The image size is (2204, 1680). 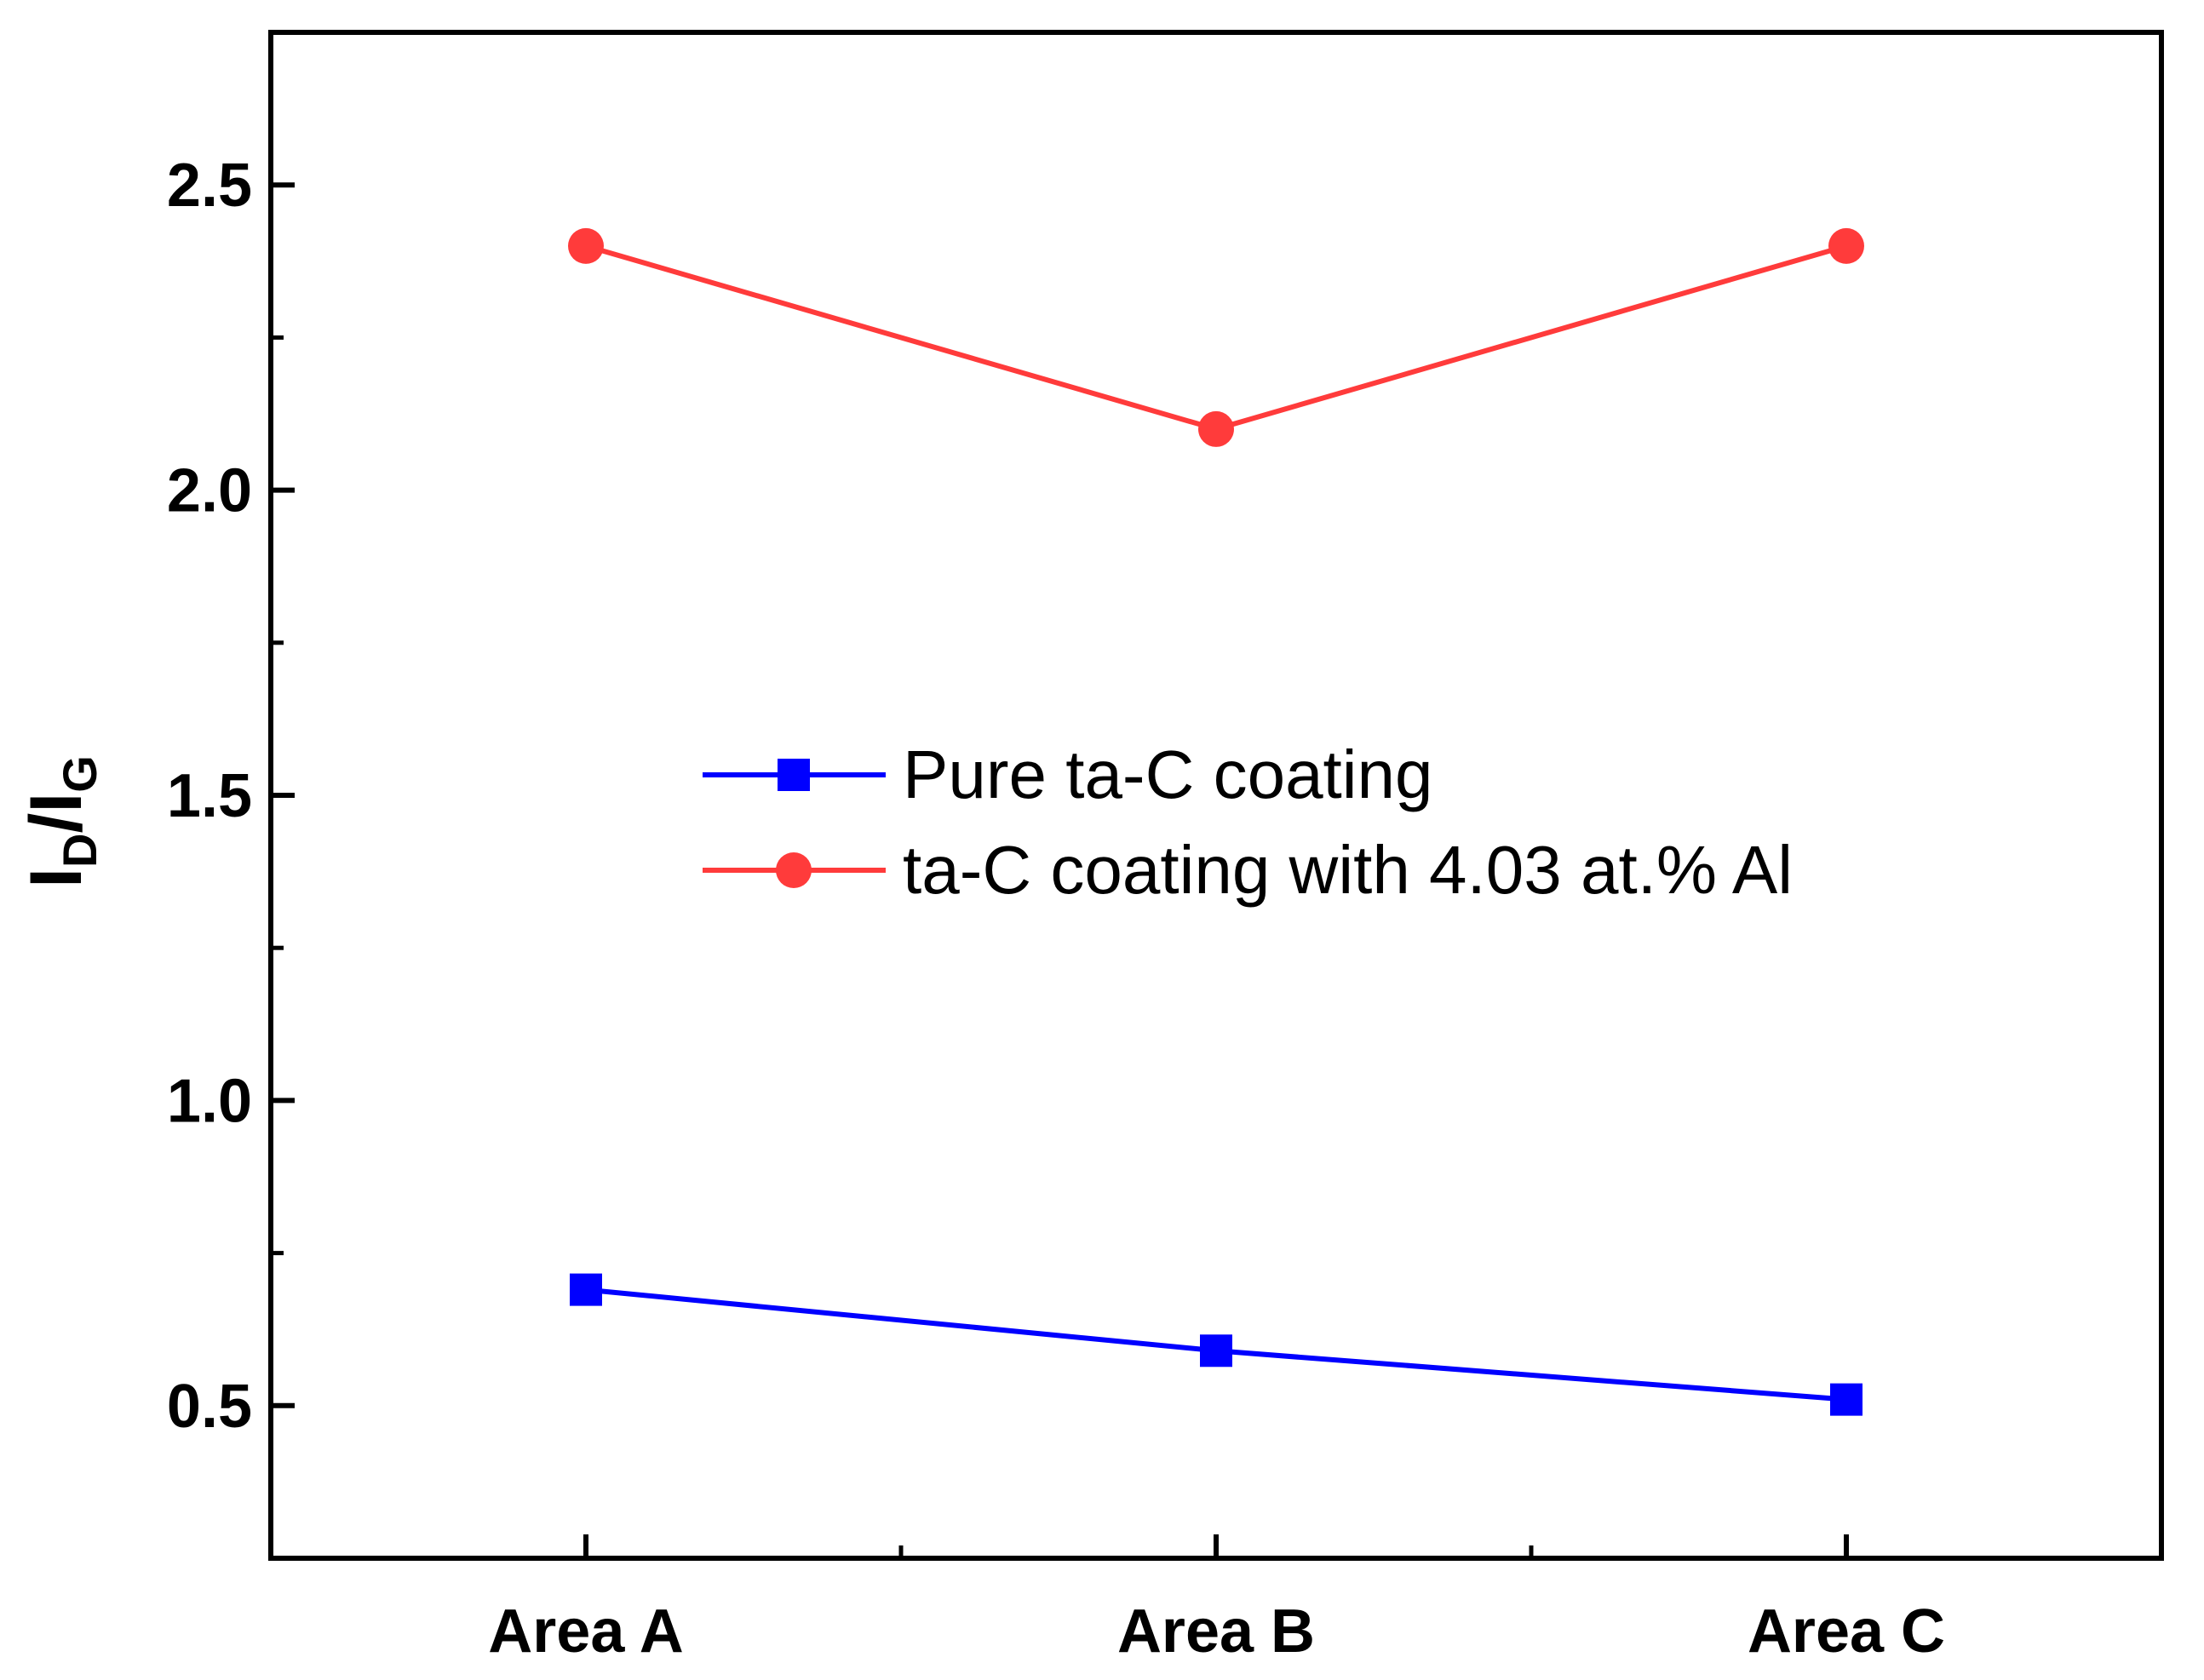 I want to click on legend-label-series-0: Pure ta-C coating, so click(x=1168, y=774).